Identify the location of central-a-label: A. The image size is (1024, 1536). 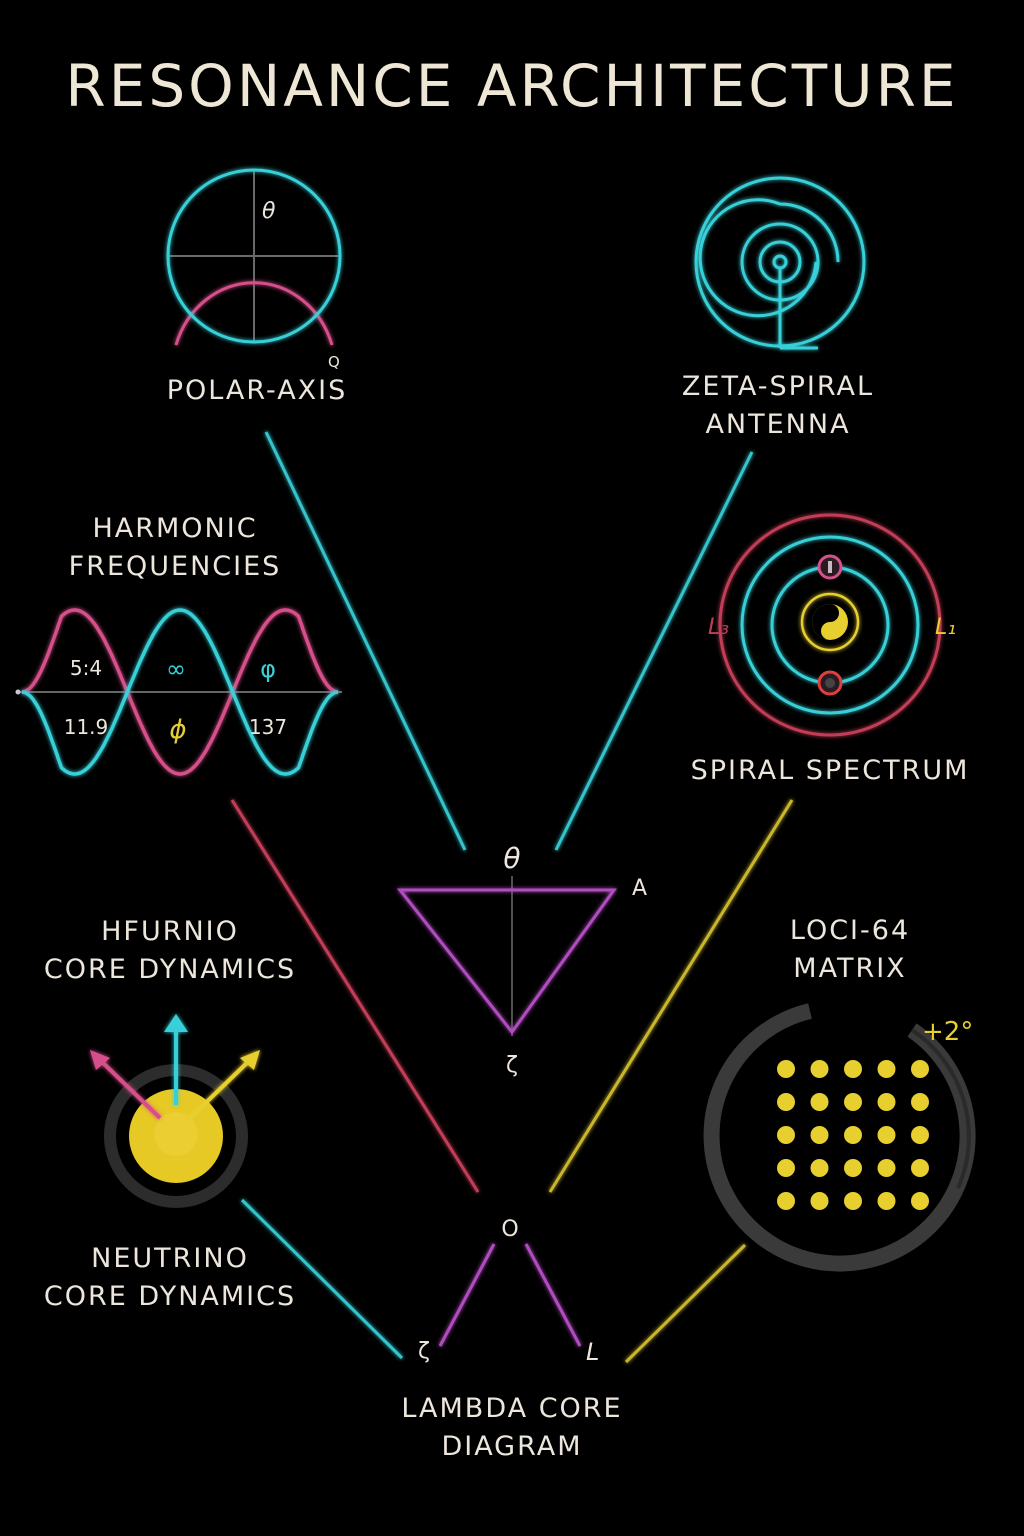
(639, 888).